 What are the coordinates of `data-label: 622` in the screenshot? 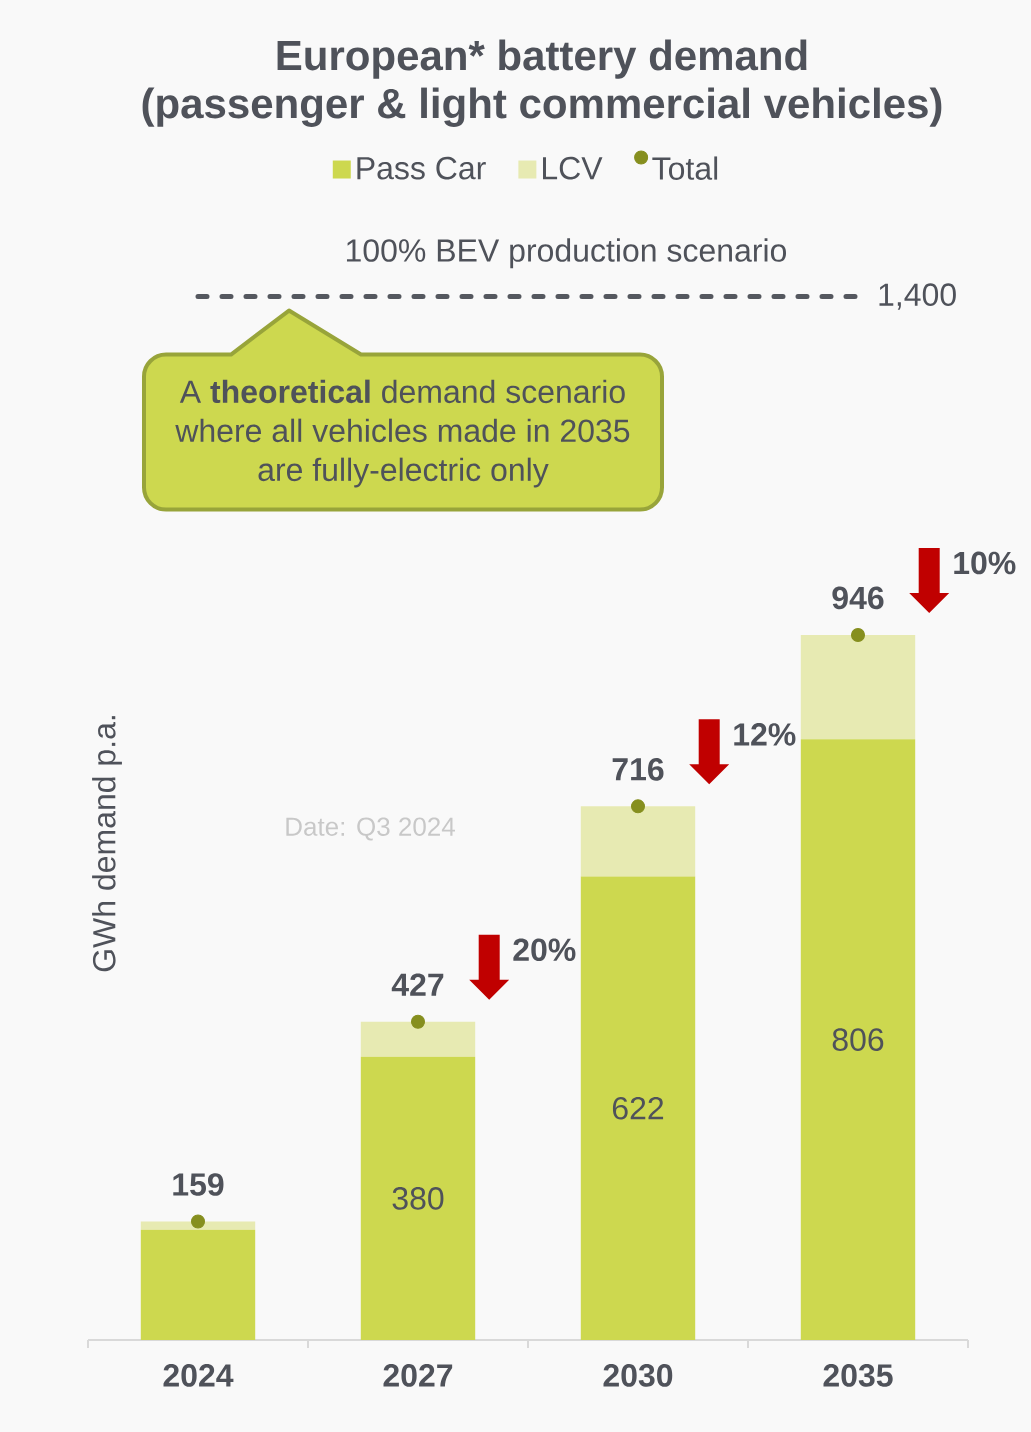 It's located at (638, 1108).